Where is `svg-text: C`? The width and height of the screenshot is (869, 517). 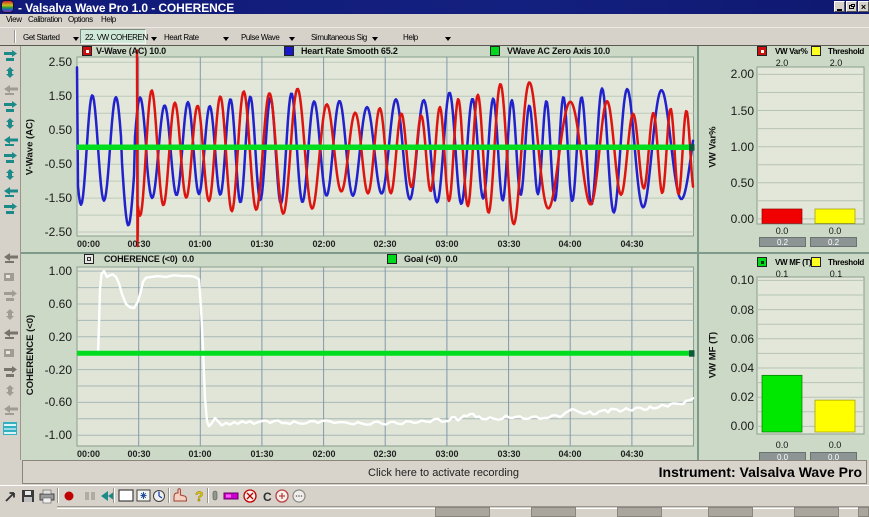
svg-text: C is located at coordinates (267, 497).